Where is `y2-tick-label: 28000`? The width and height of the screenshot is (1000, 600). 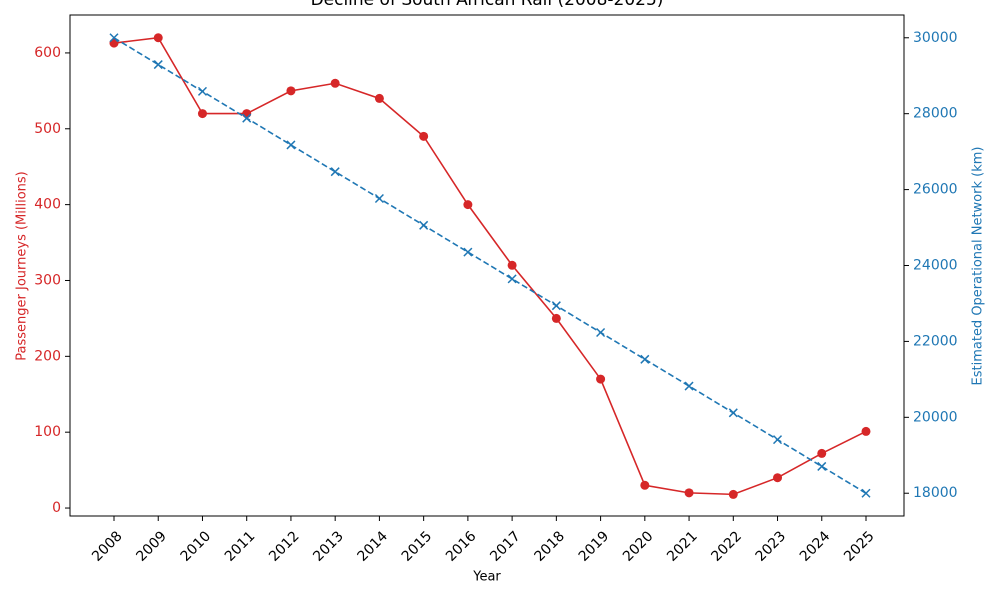 y2-tick-label: 28000 is located at coordinates (935, 114).